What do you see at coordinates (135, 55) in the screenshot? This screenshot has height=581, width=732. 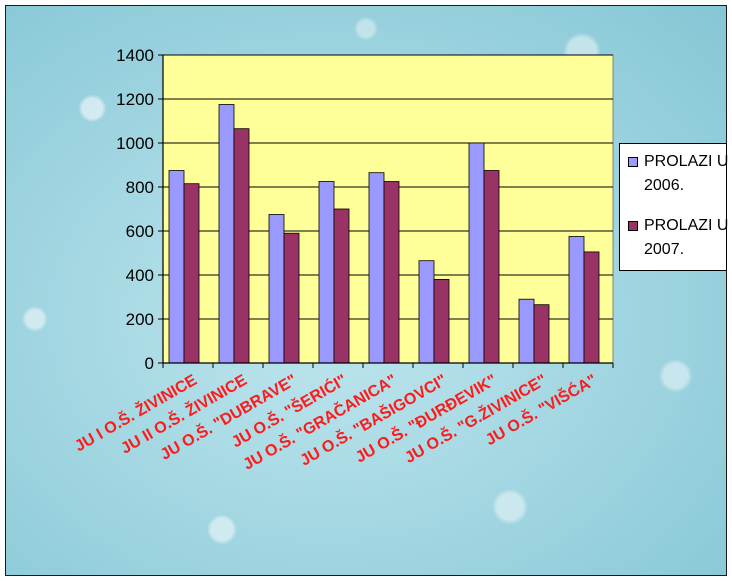 I see `y-tick-label: 1400` at bounding box center [135, 55].